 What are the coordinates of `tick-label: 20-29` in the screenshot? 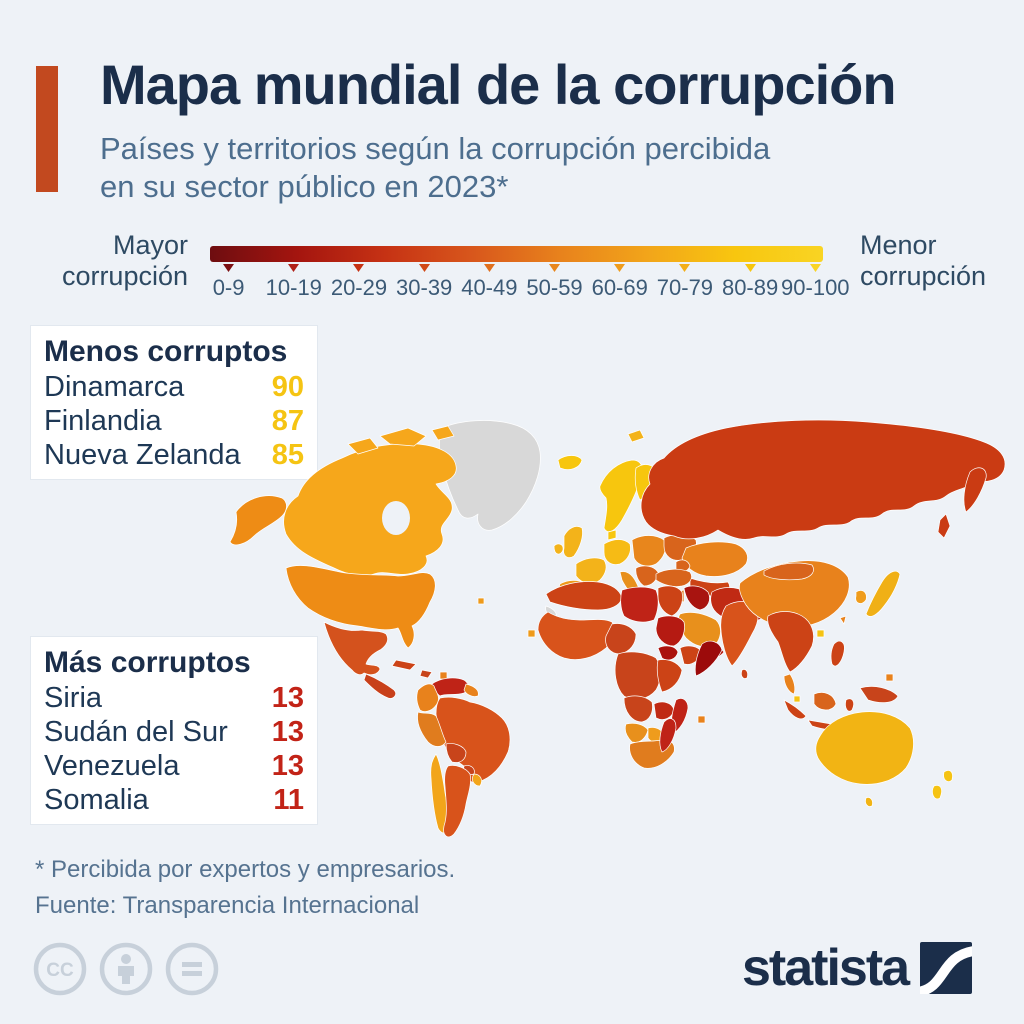 It's located at (359, 287).